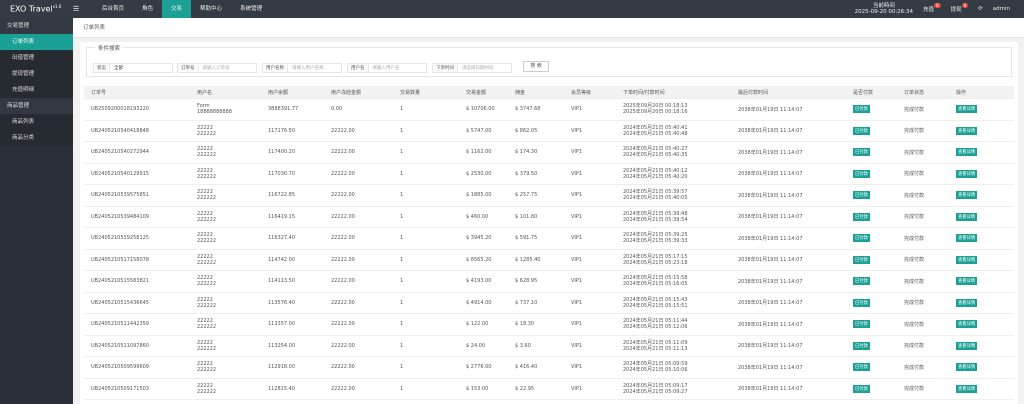 The image size is (1024, 404). I want to click on nav-item: 交易, so click(177, 9).